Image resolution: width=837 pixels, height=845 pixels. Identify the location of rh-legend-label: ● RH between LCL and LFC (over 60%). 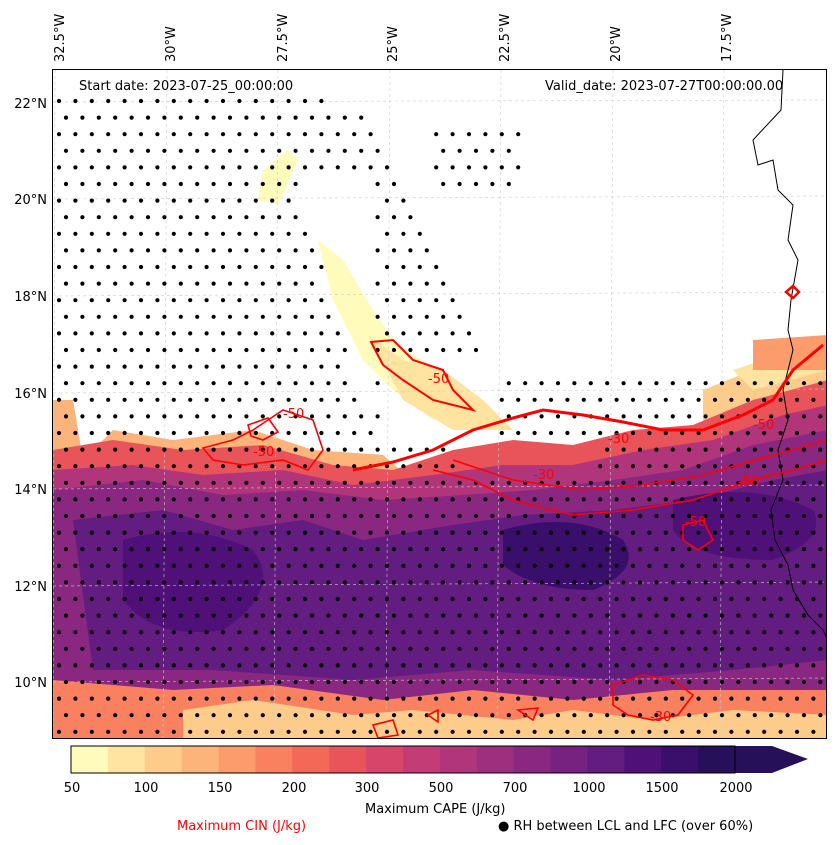
(626, 826).